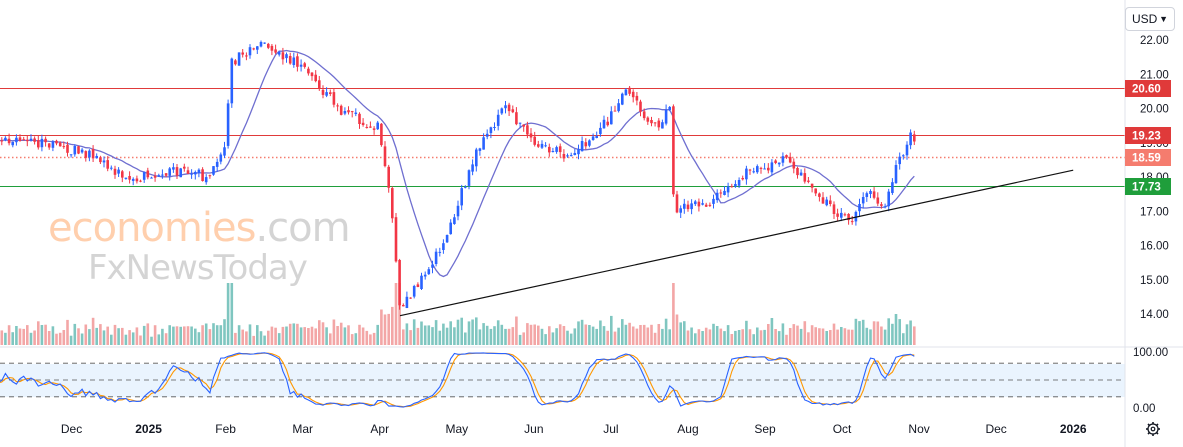 Image resolution: width=1183 pixels, height=447 pixels. What do you see at coordinates (918, 429) in the screenshot?
I see `time-tick-label: Nov` at bounding box center [918, 429].